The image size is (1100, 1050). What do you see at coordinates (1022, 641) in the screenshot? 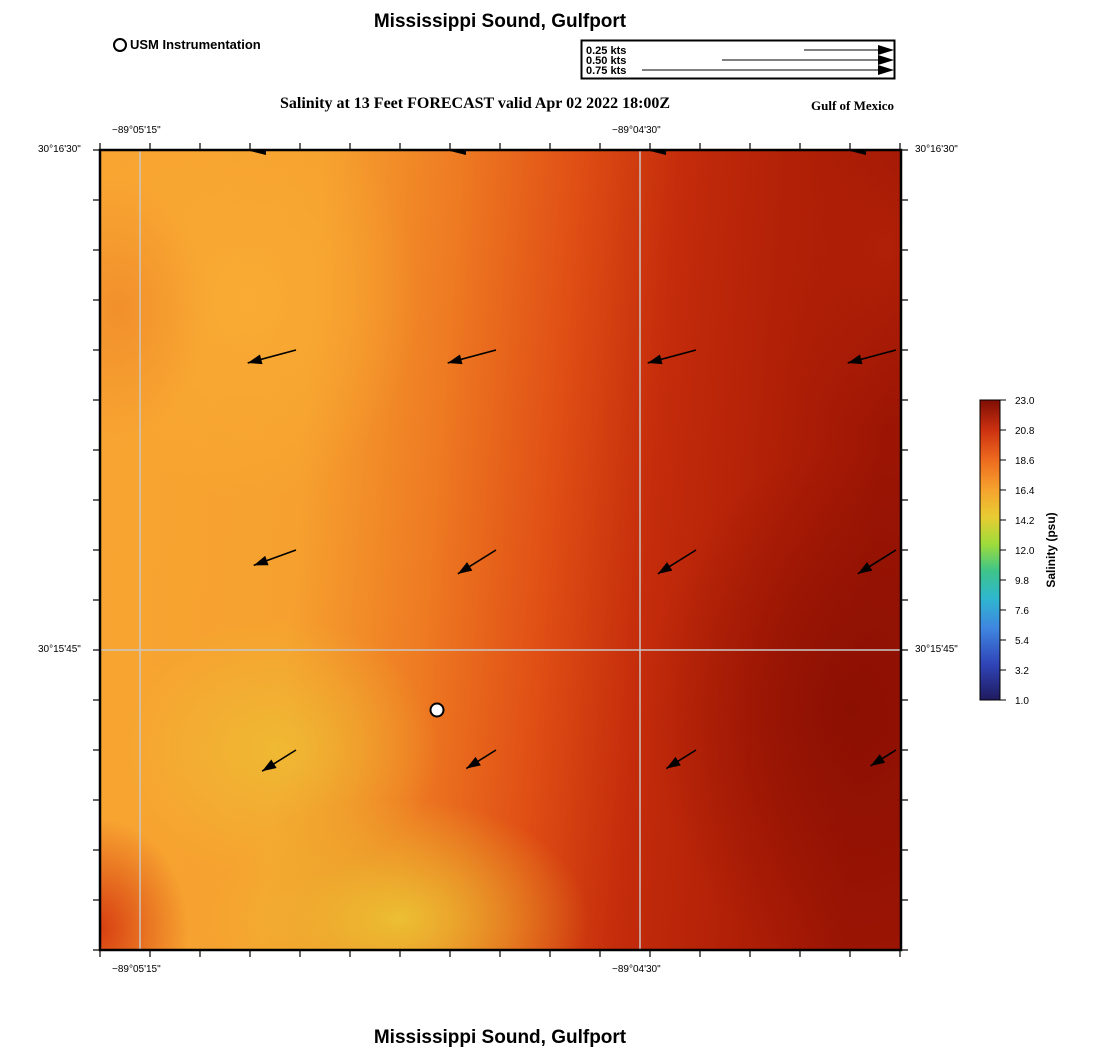
I see `colorbar-tick-label: 5.4` at bounding box center [1022, 641].